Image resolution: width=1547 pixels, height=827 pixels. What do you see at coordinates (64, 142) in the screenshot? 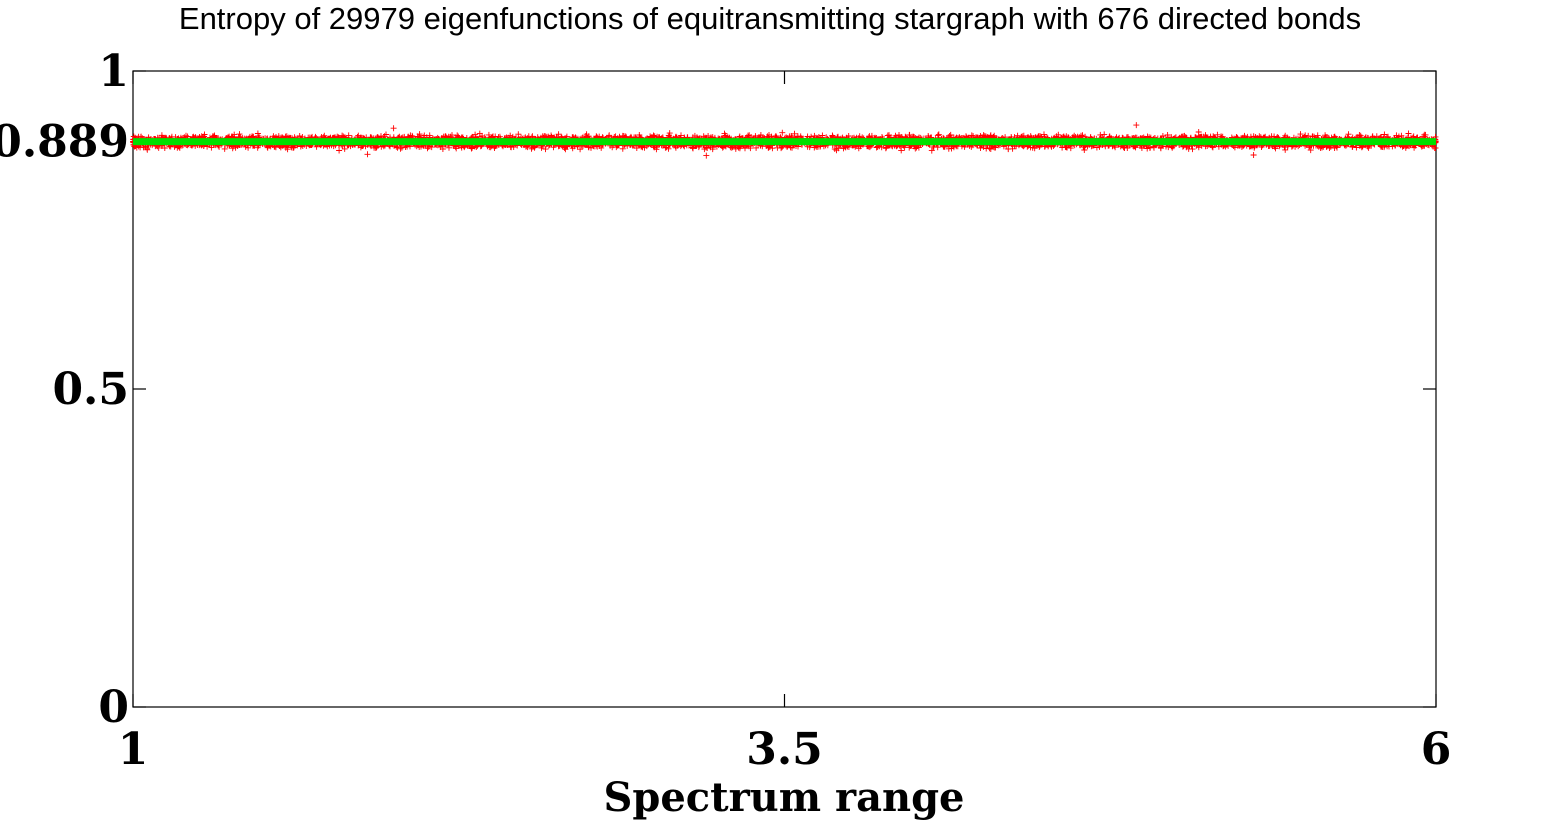
I see `y-tick-label-2: 0.889` at bounding box center [64, 142].